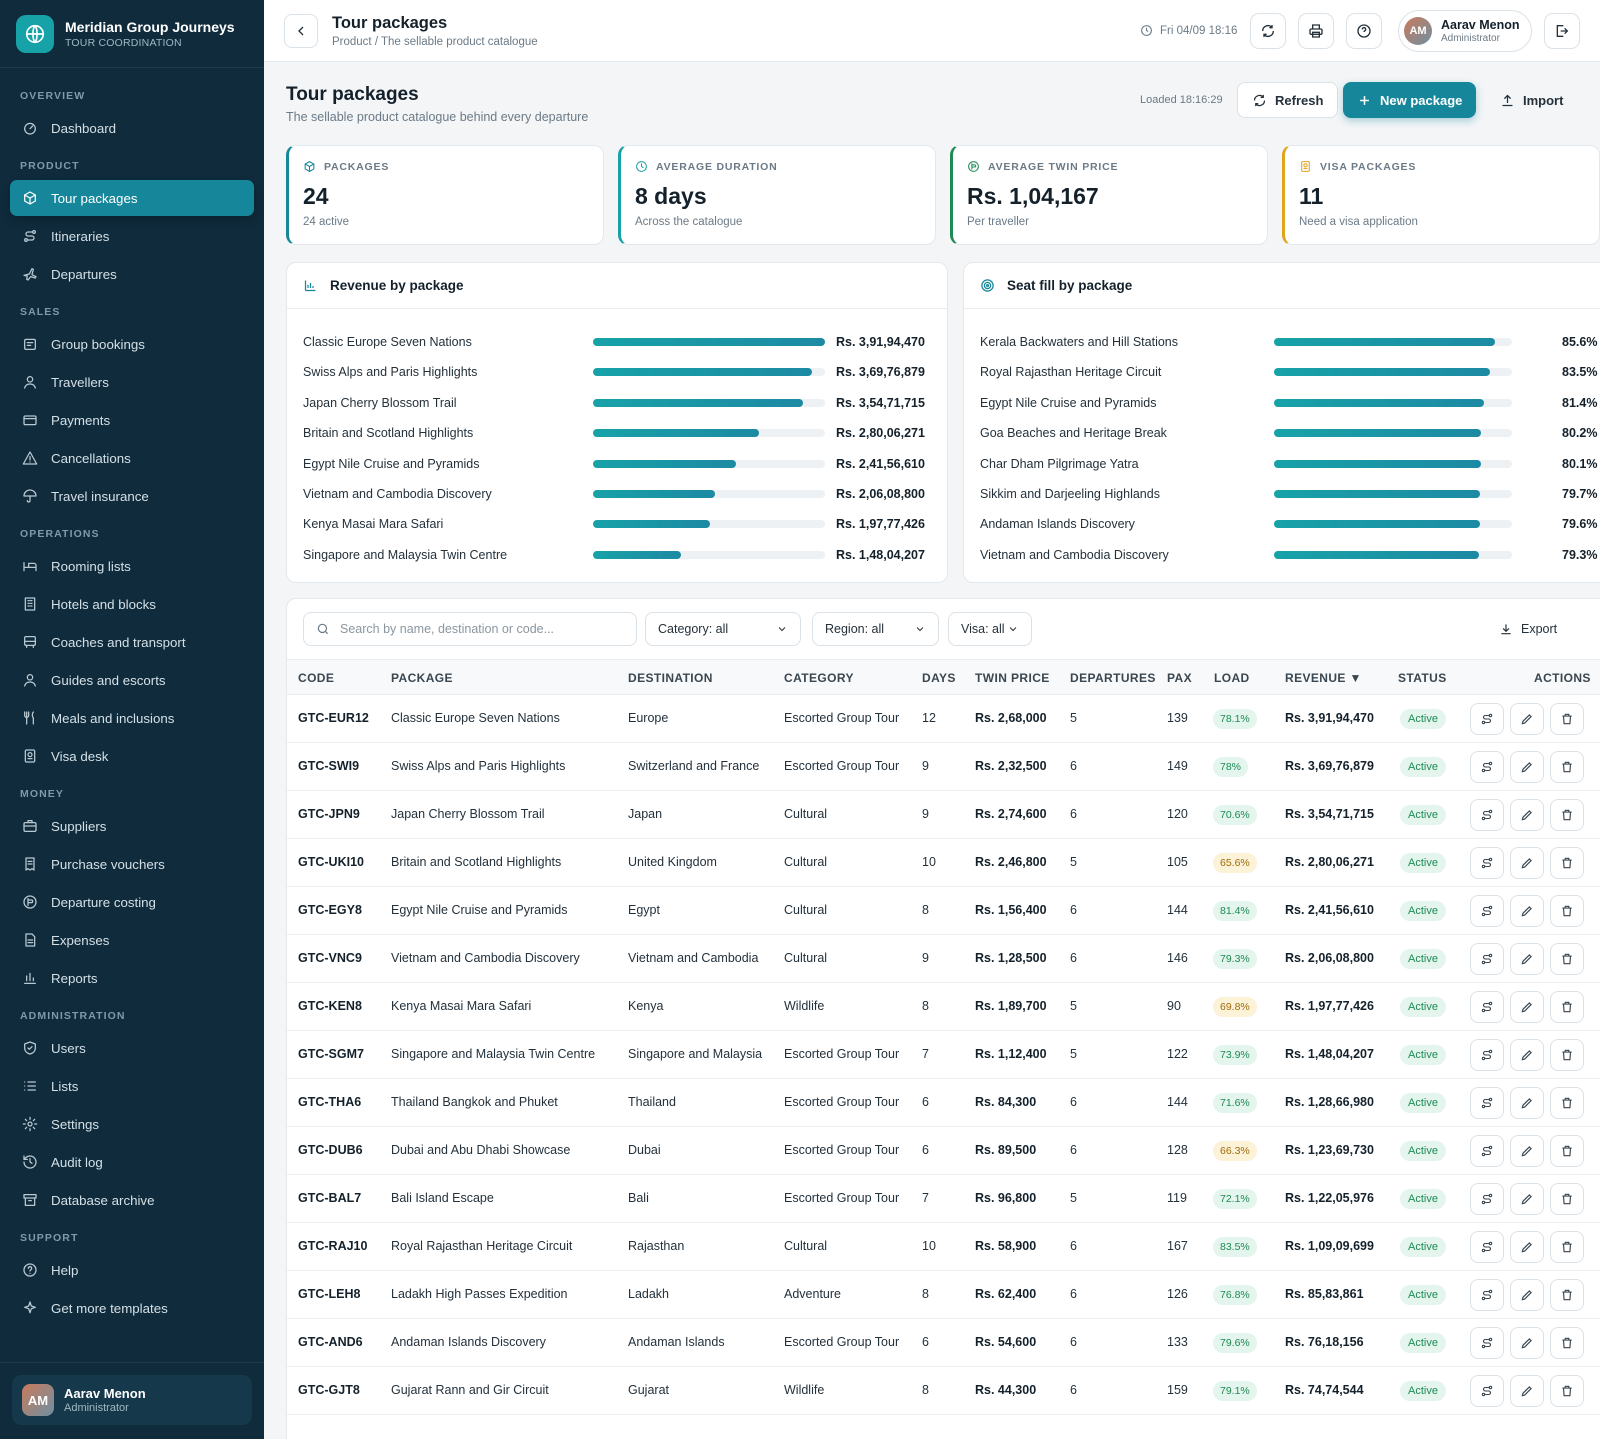  Describe the element at coordinates (1364, 31) in the screenshot. I see `help-button` at that location.